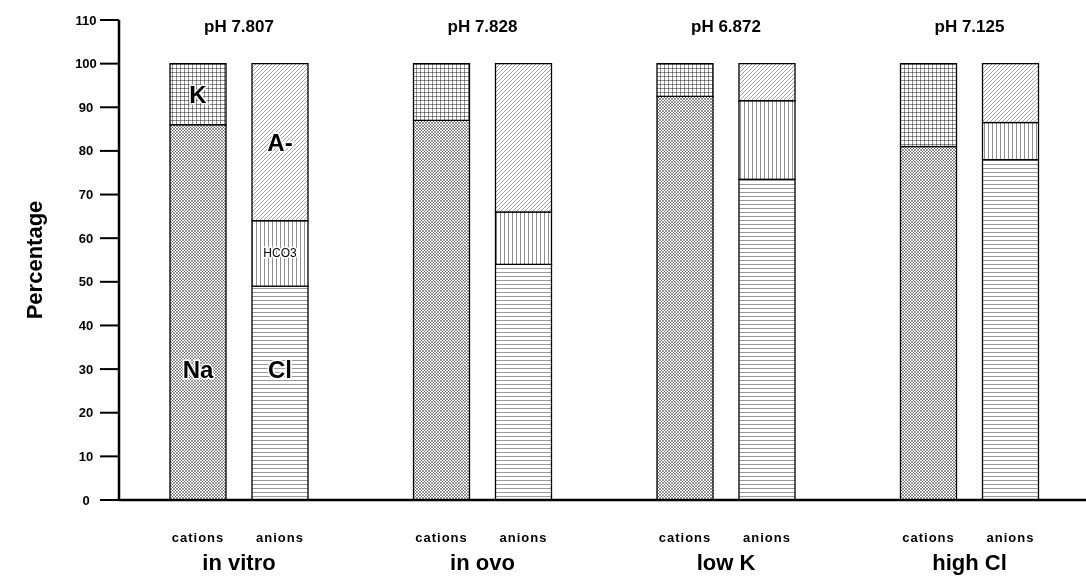 Image resolution: width=1086 pixels, height=583 pixels. I want to click on y-tick-label: 110, so click(86, 20).